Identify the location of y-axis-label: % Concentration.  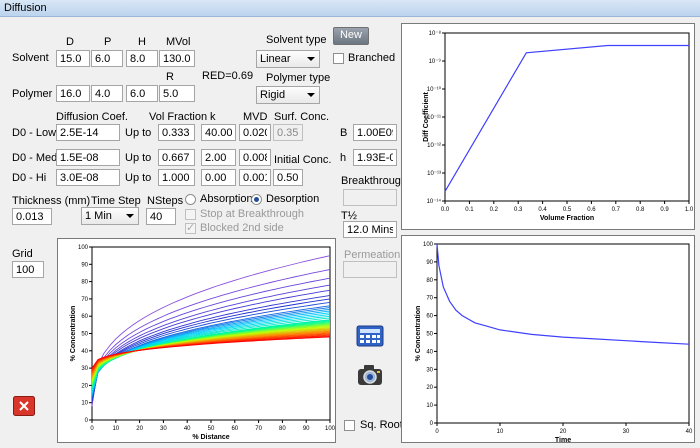
(73, 334).